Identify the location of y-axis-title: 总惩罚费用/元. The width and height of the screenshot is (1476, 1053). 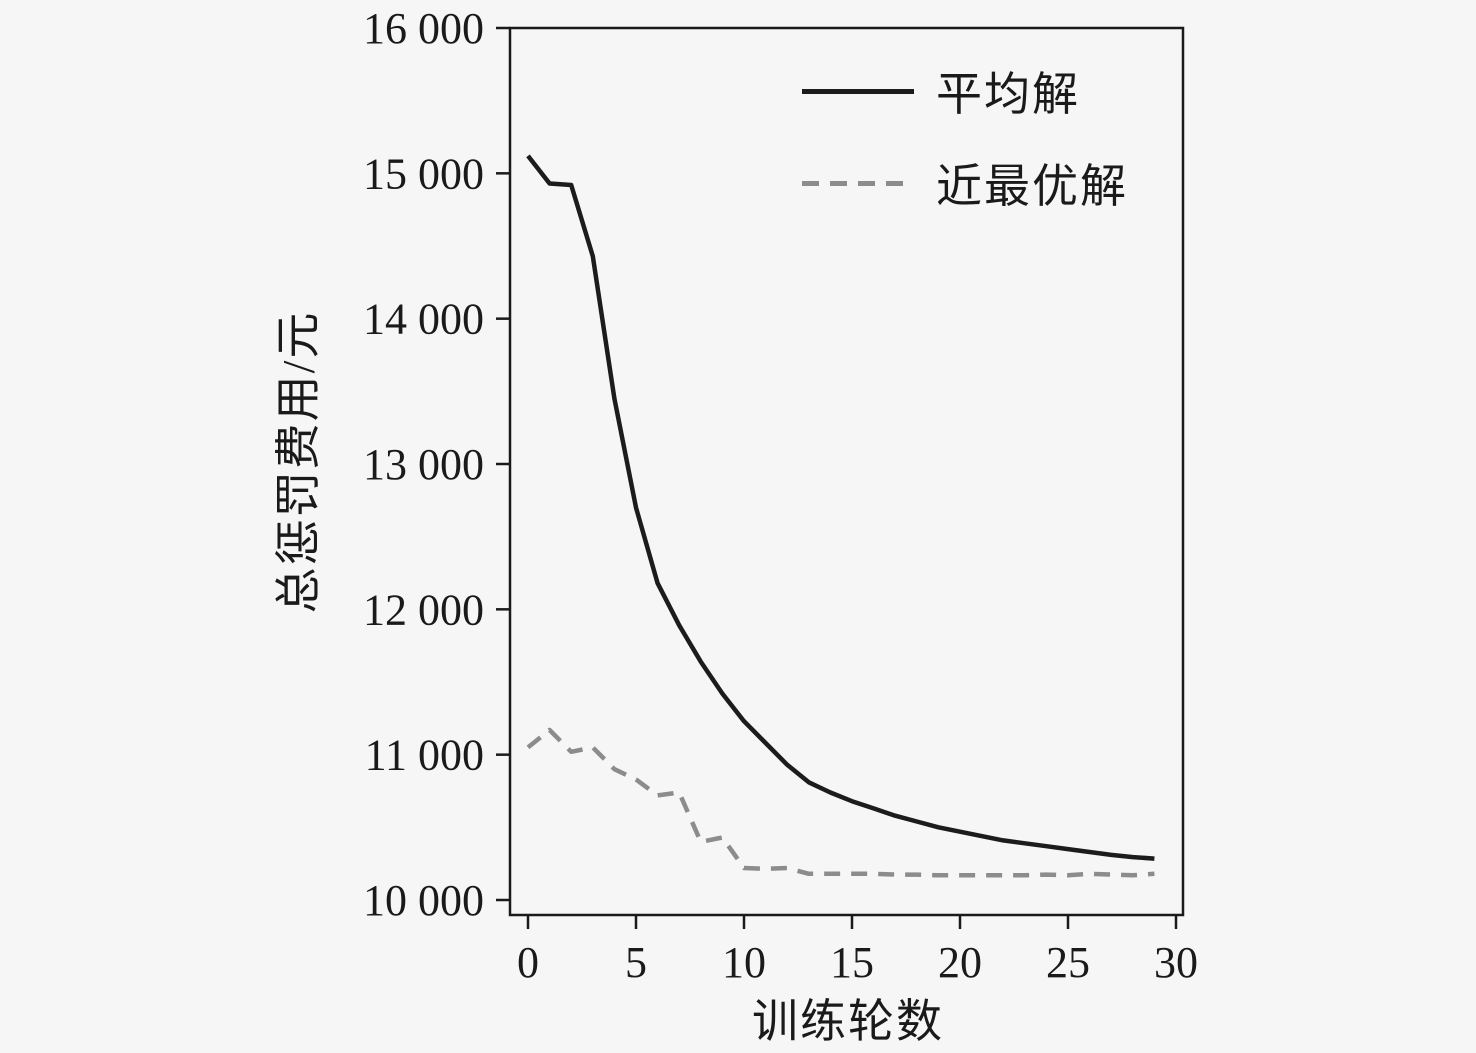
(298, 462).